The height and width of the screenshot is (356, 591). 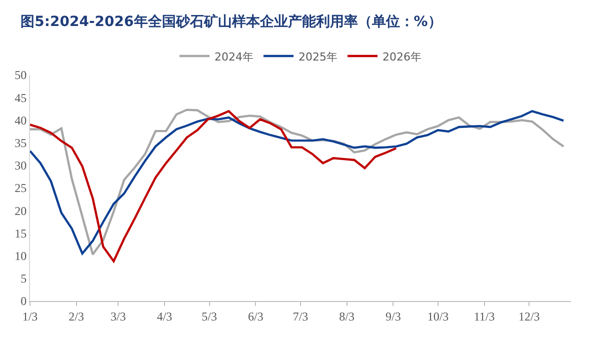 I want to click on y-tick-label: 15, so click(x=20, y=233).